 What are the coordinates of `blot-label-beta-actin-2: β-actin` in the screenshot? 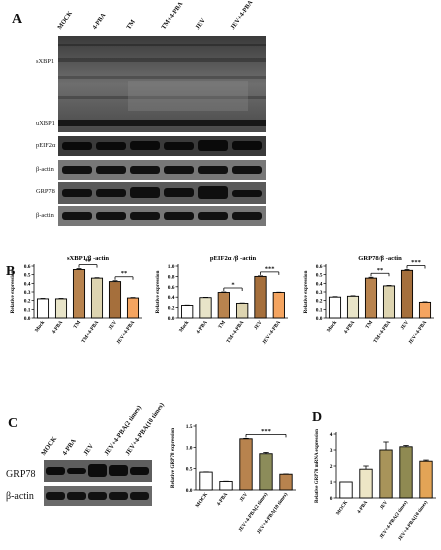 It's located at (45, 215).